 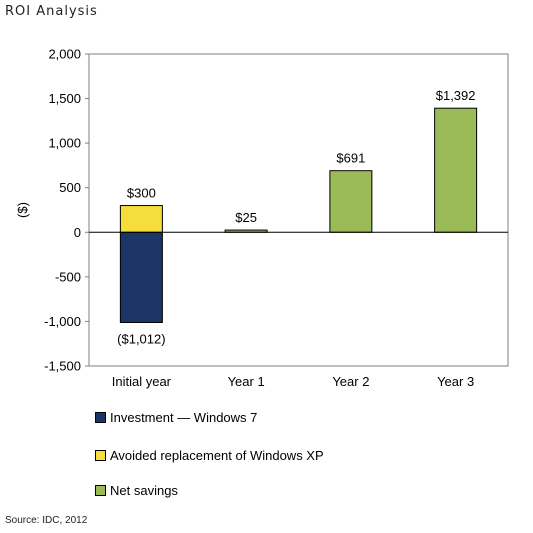 I want to click on legend-label-investment: Investment — Windows 7, so click(x=184, y=417).